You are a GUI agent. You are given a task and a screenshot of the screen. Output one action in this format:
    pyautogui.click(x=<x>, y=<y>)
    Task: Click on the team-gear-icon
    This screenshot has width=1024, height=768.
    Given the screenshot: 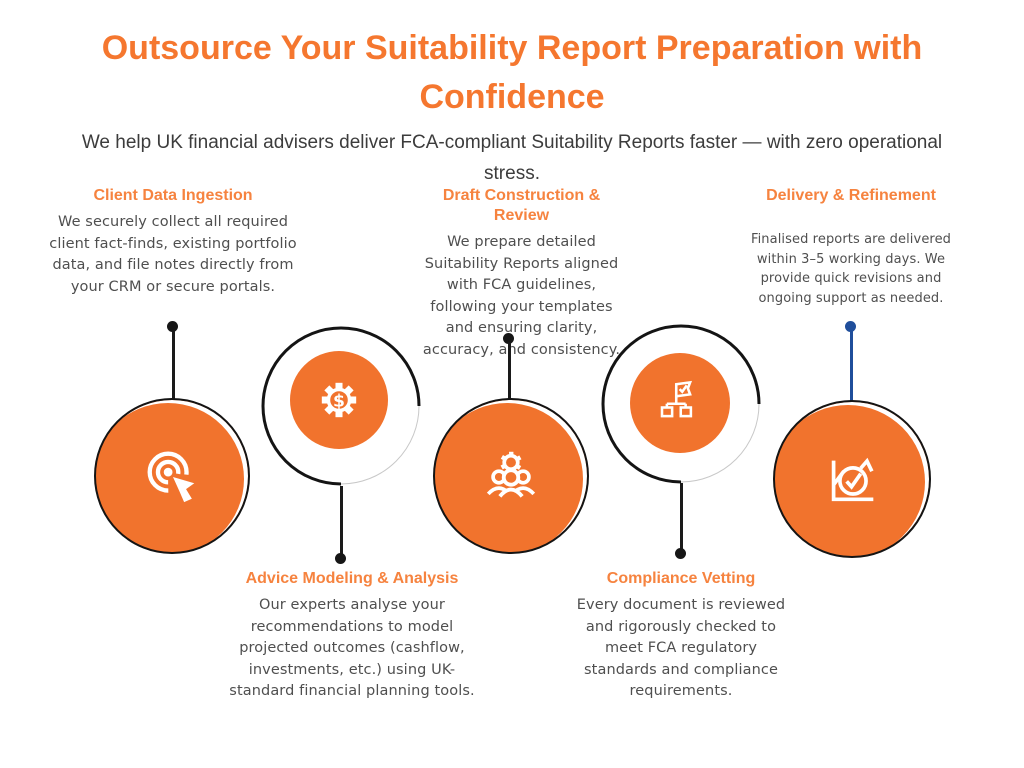 What is the action you would take?
    pyautogui.click(x=511, y=474)
    